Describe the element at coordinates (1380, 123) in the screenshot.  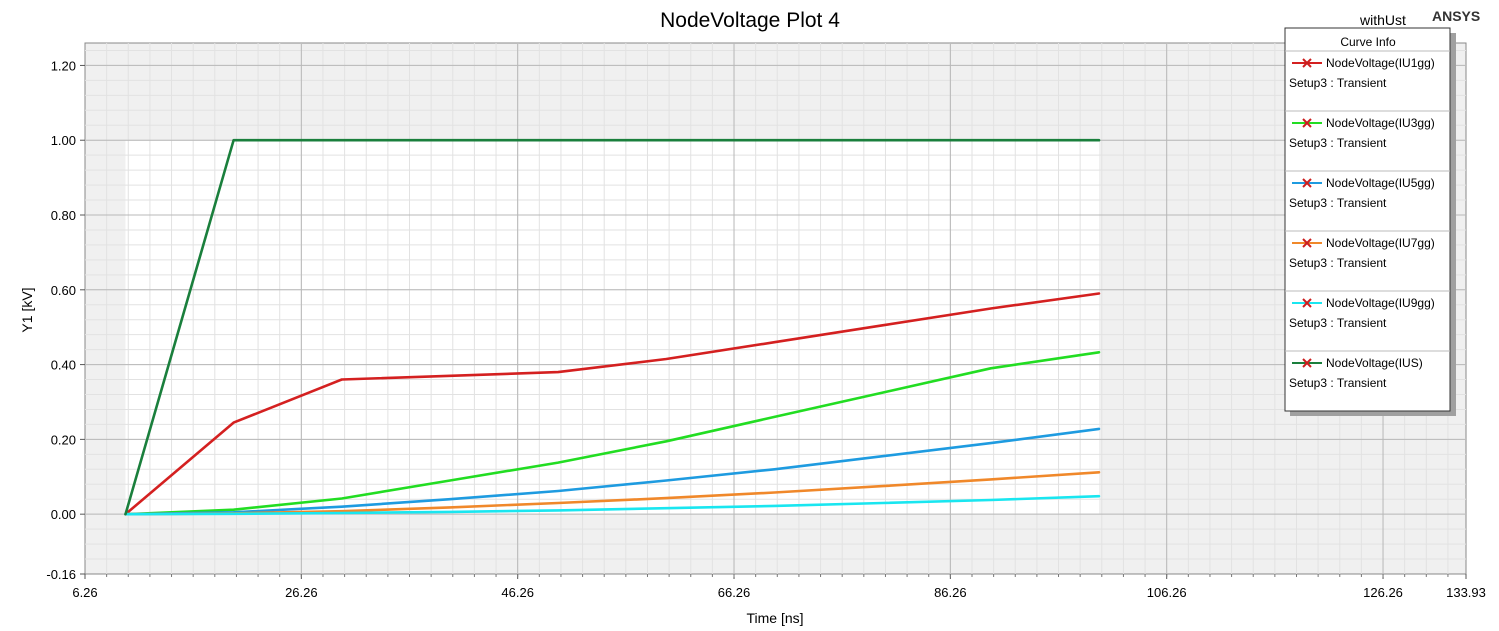
I see `legend-series-name: NodeVoltage(IU3gg)` at that location.